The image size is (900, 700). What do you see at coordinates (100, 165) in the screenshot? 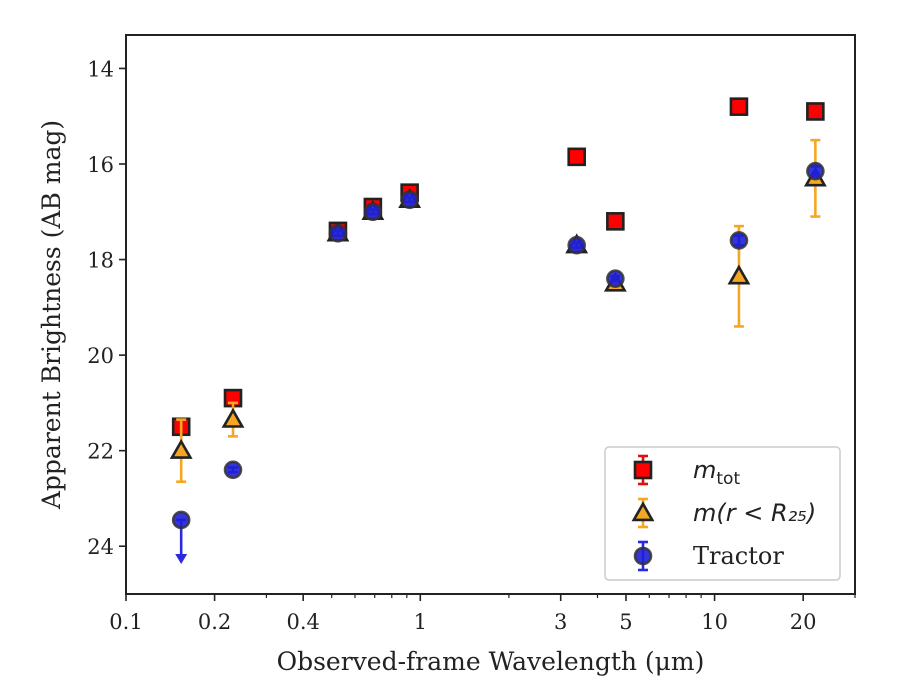
I see `y-tick-label: 16` at bounding box center [100, 165].